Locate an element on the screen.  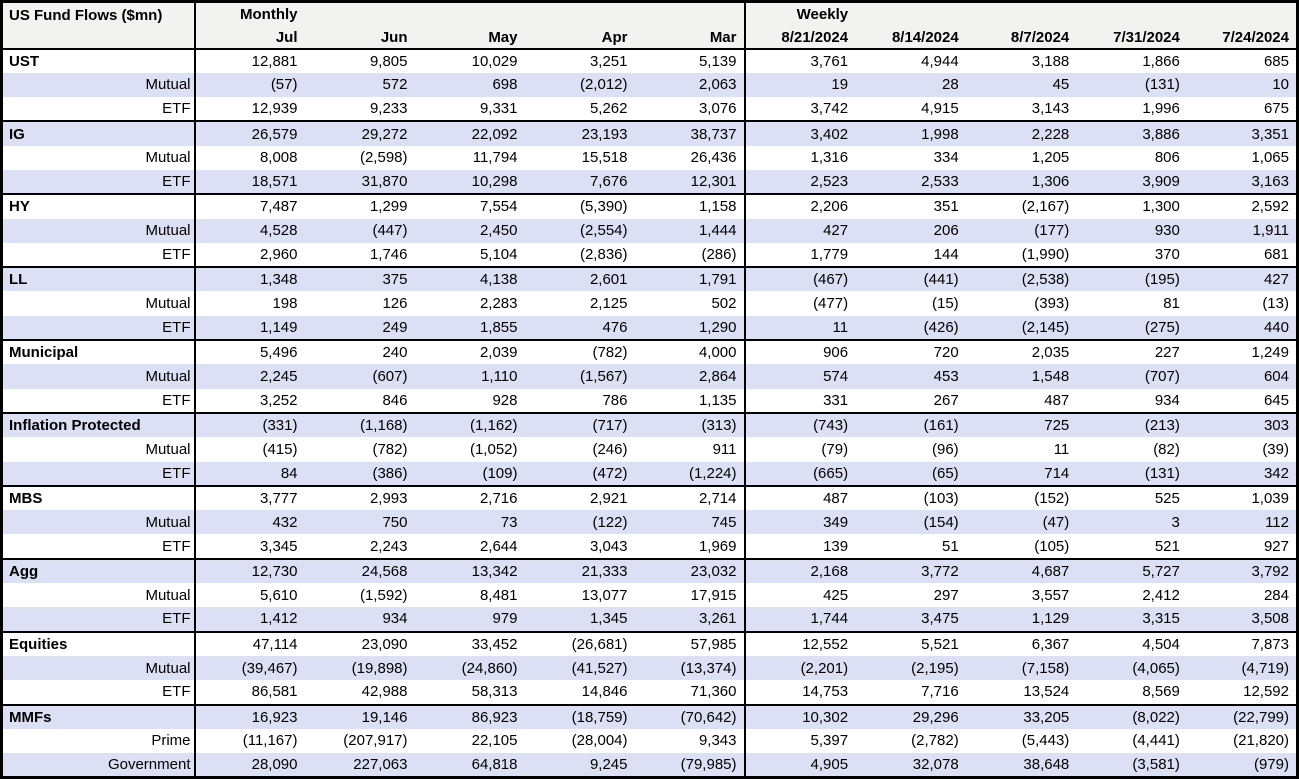
weekly-value: 1,205 is located at coordinates (1050, 158).